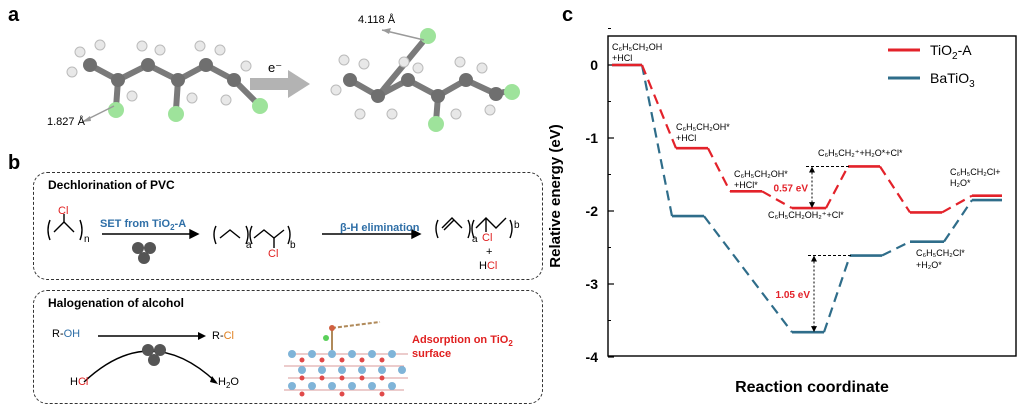 The height and width of the screenshot is (412, 1026). I want to click on adsorption-label-line1: Adsorption on TiO2, so click(462, 341).